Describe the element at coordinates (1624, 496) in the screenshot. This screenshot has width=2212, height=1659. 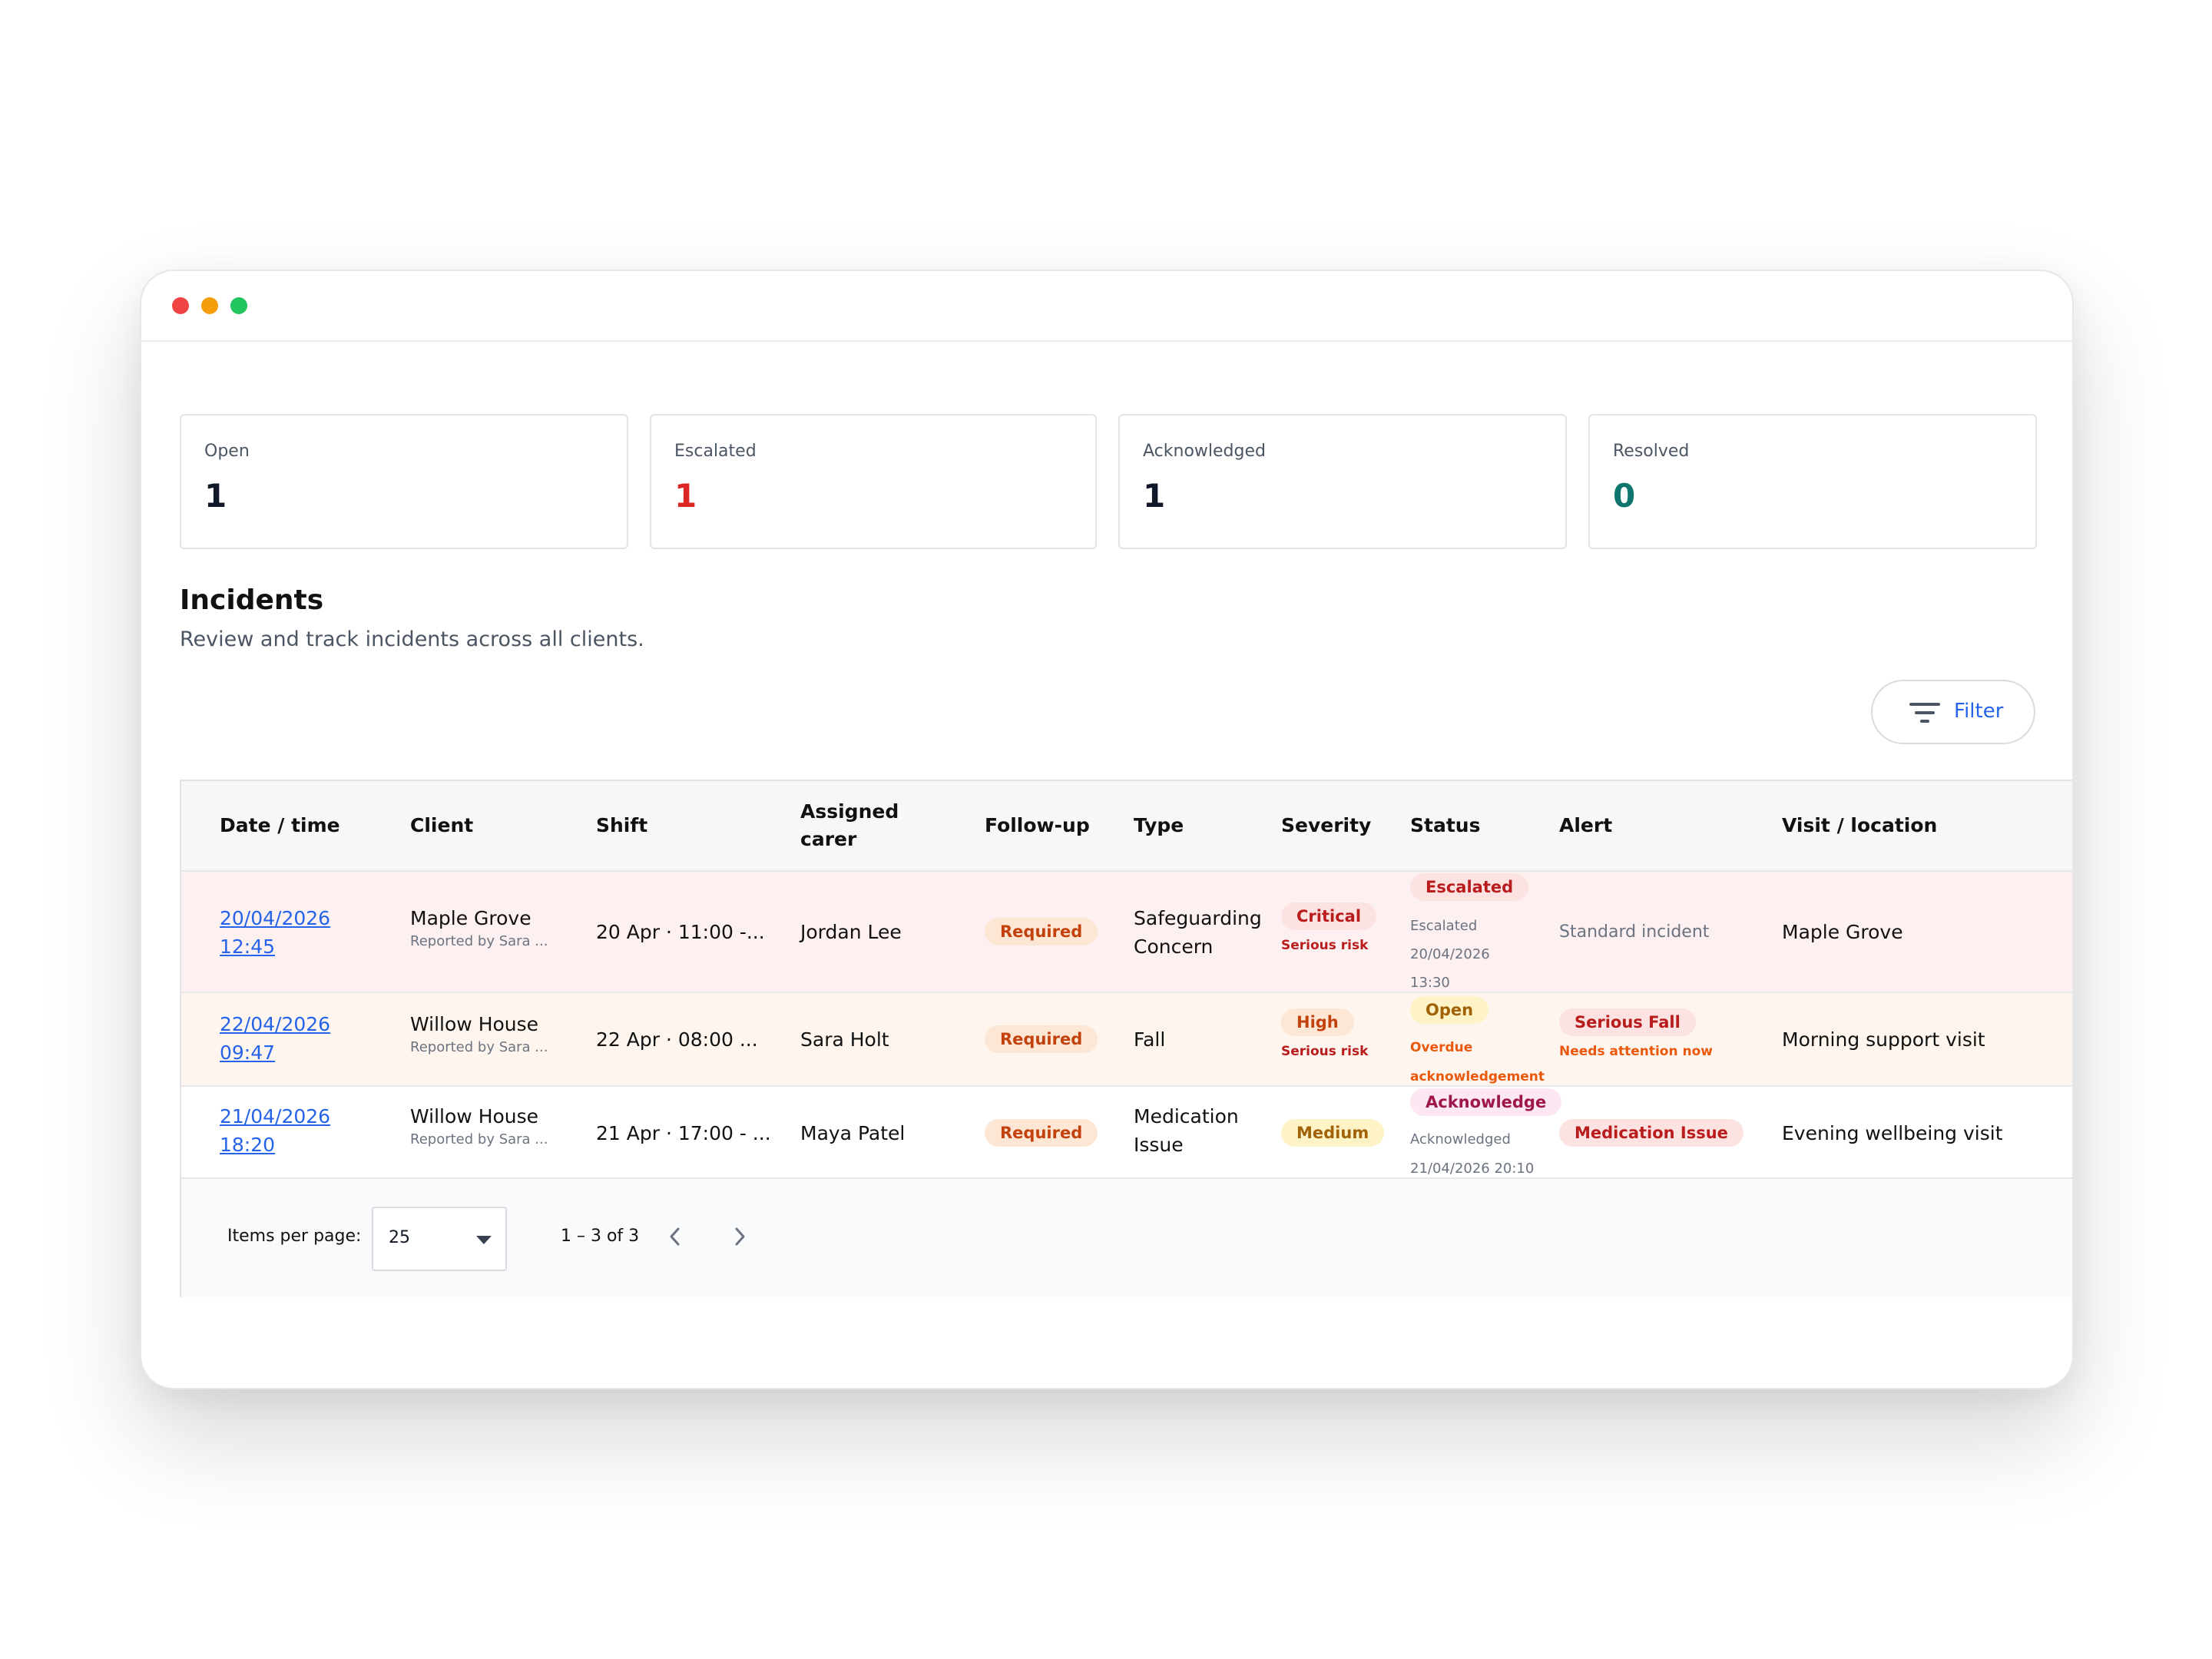
I see `stat-value: 0` at that location.